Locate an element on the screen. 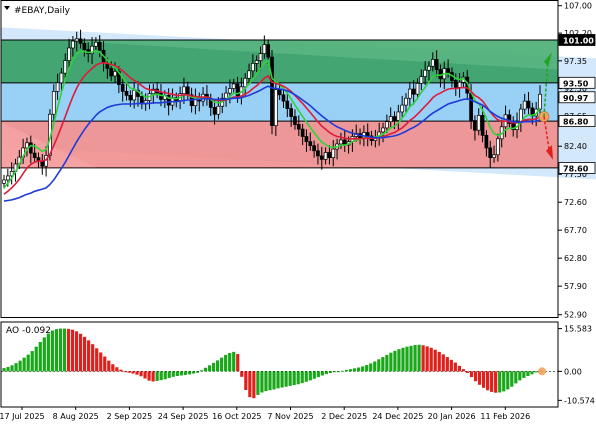  ao-y-tick-label: 0.00 is located at coordinates (573, 371).